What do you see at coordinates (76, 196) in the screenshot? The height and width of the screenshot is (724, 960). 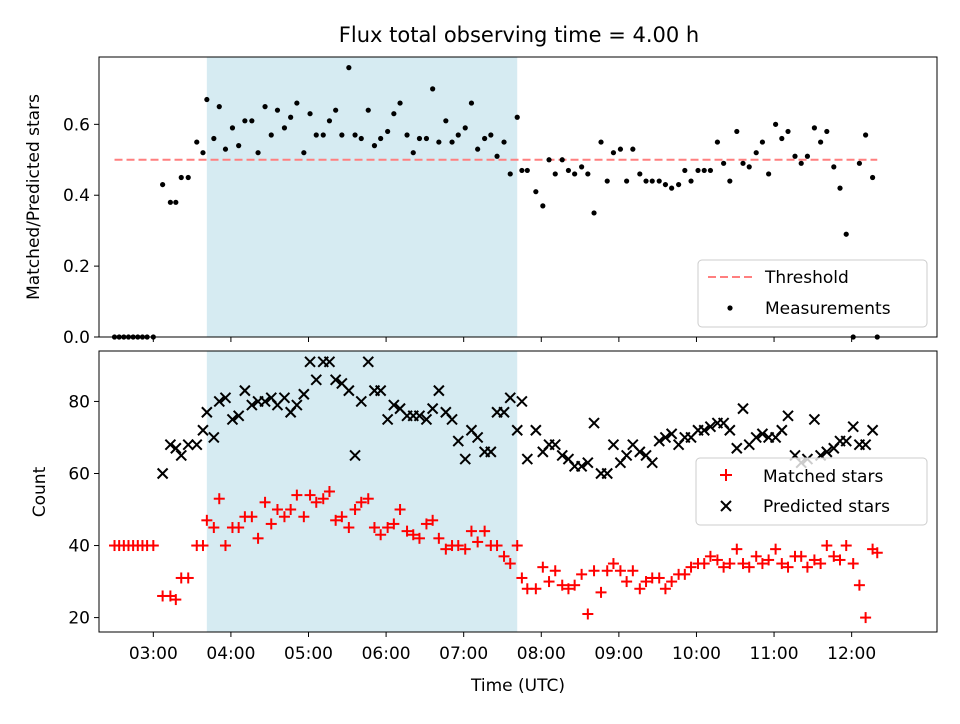 I see `top-ytick-label: 0.4` at bounding box center [76, 196].